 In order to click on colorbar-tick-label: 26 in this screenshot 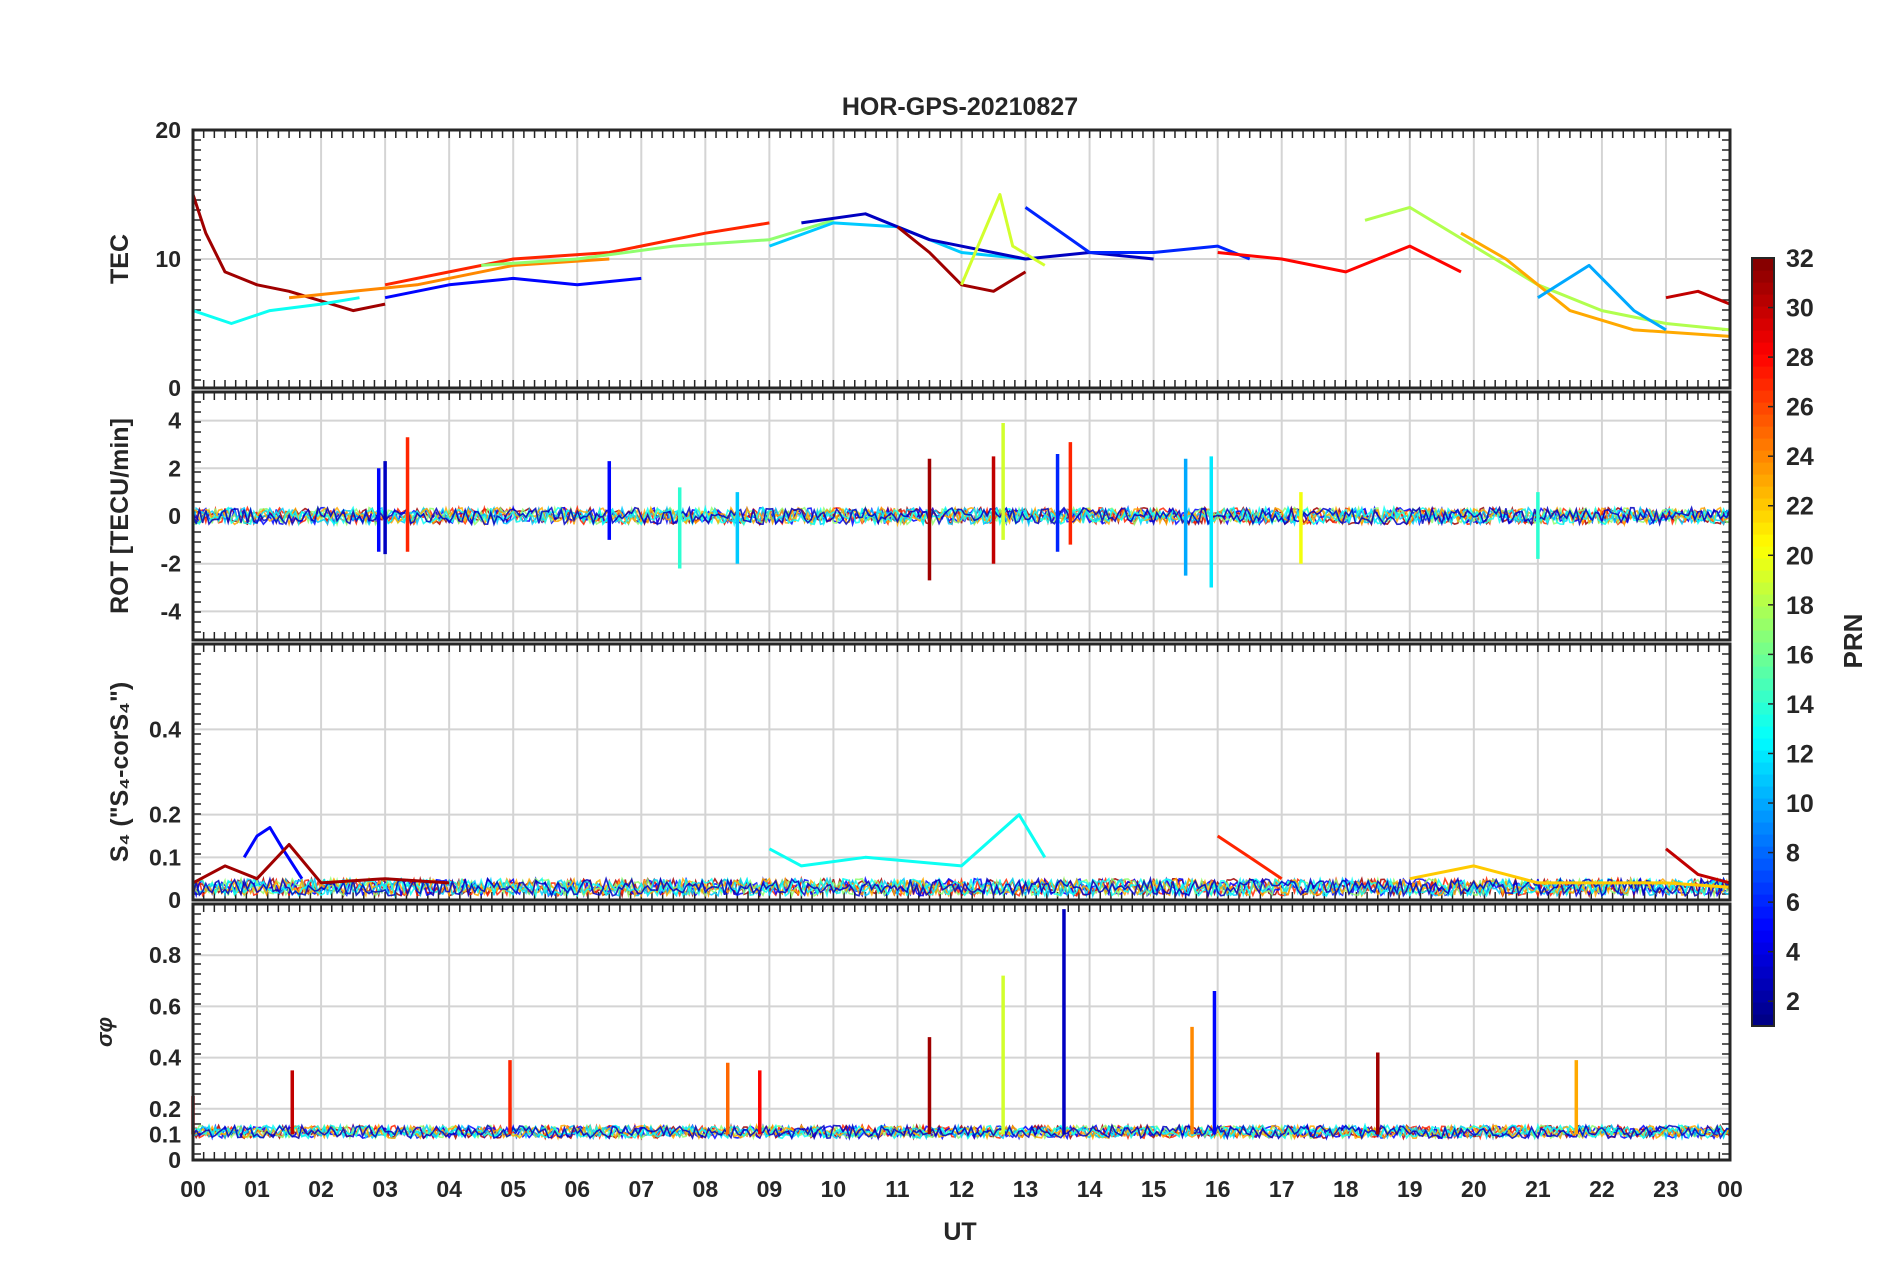, I will do `click(1800, 408)`.